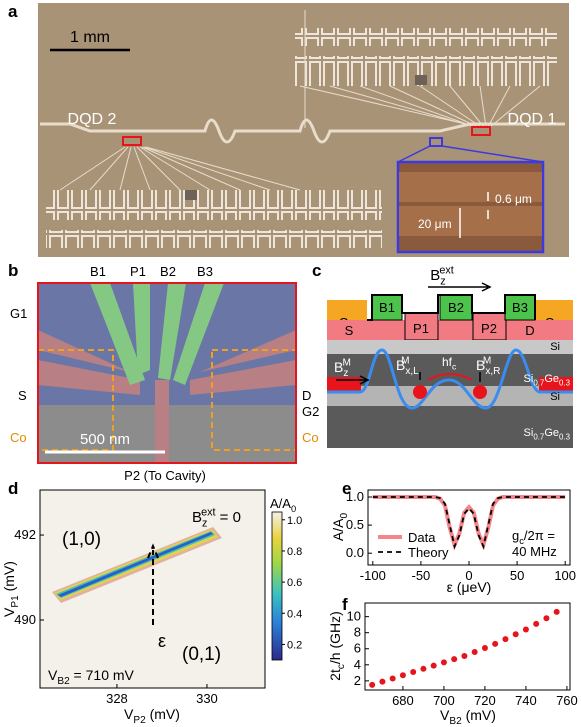  I want to click on plunger, so click(489, 326).